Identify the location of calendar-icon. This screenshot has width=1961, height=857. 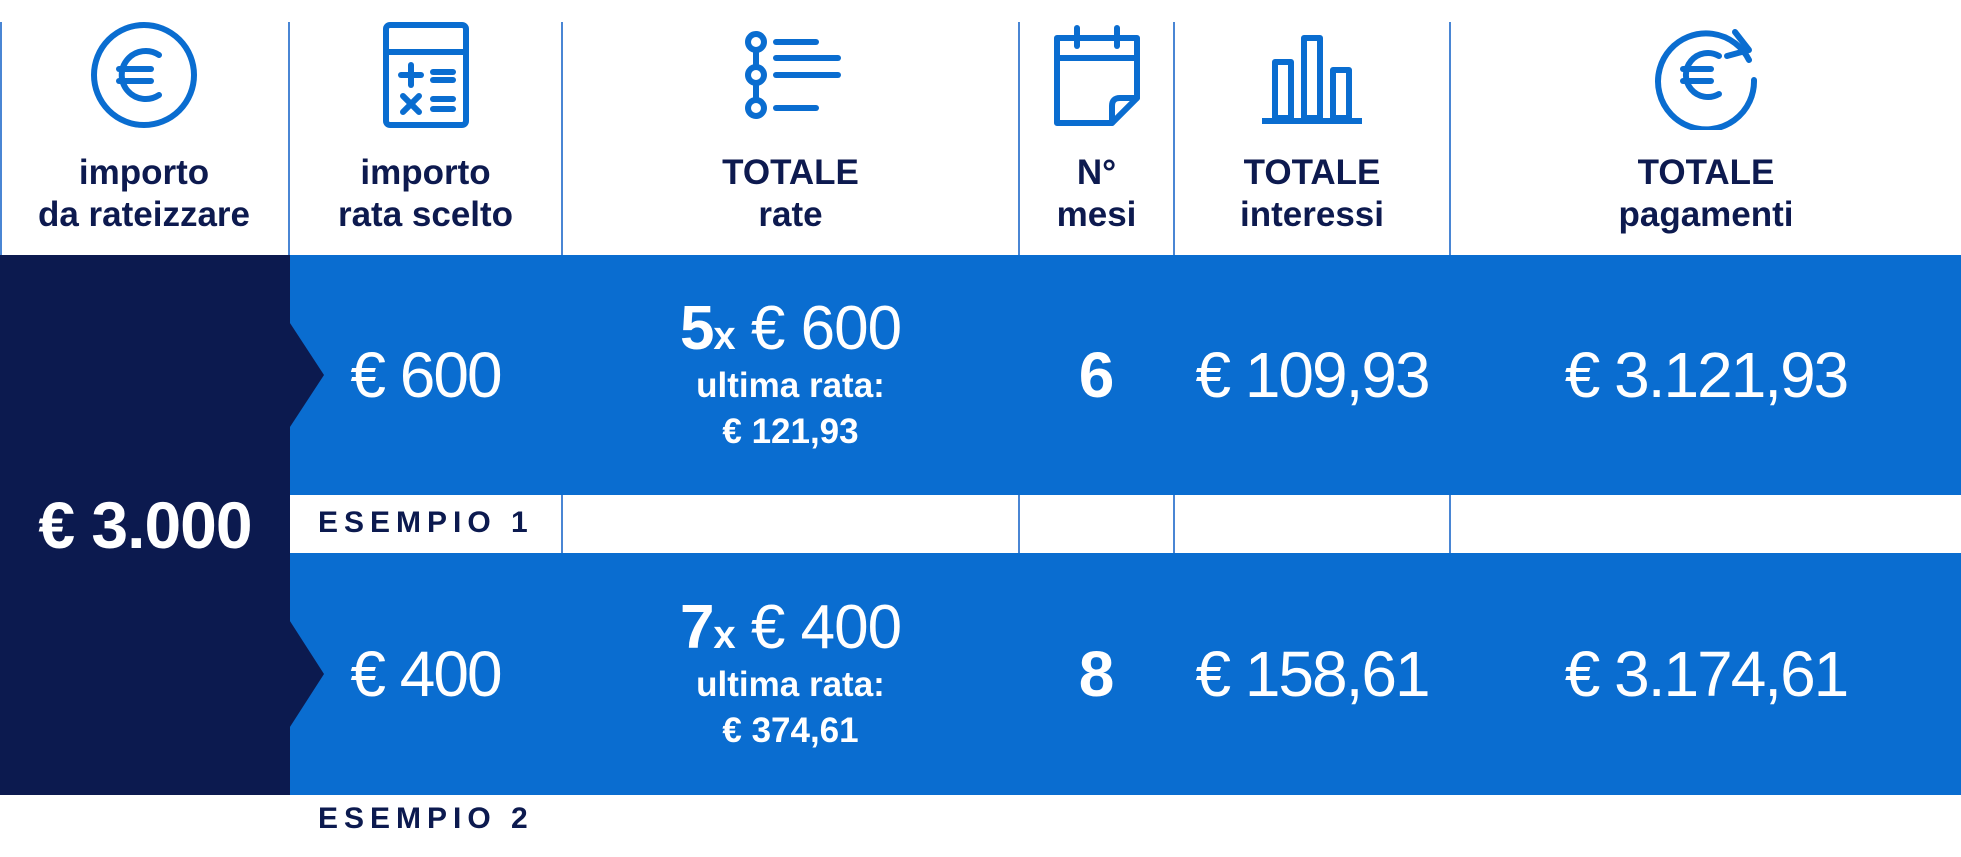
(1097, 75).